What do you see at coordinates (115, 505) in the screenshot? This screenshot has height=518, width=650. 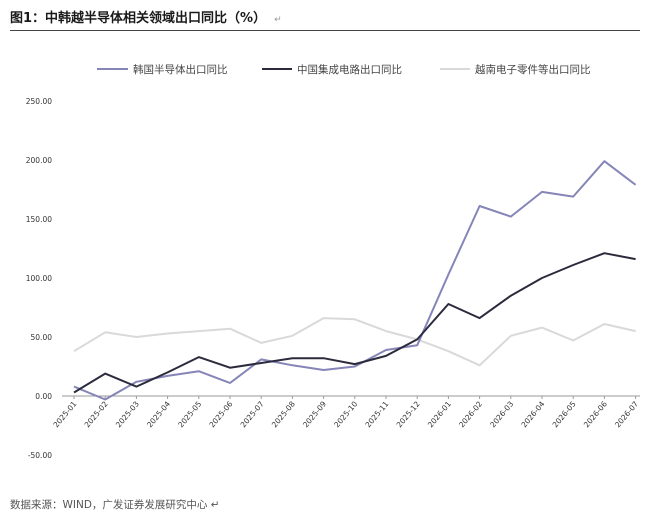 I see `data-source-note: 数据来源：WIND，广发证券发展研究中心 ↵` at bounding box center [115, 505].